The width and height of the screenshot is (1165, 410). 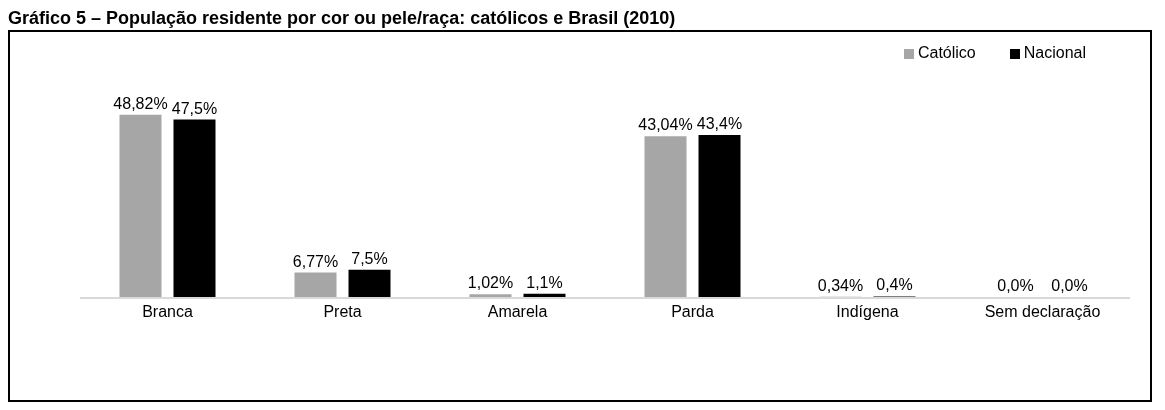 I want to click on x-tick-label: Sem declaração, so click(x=1042, y=312).